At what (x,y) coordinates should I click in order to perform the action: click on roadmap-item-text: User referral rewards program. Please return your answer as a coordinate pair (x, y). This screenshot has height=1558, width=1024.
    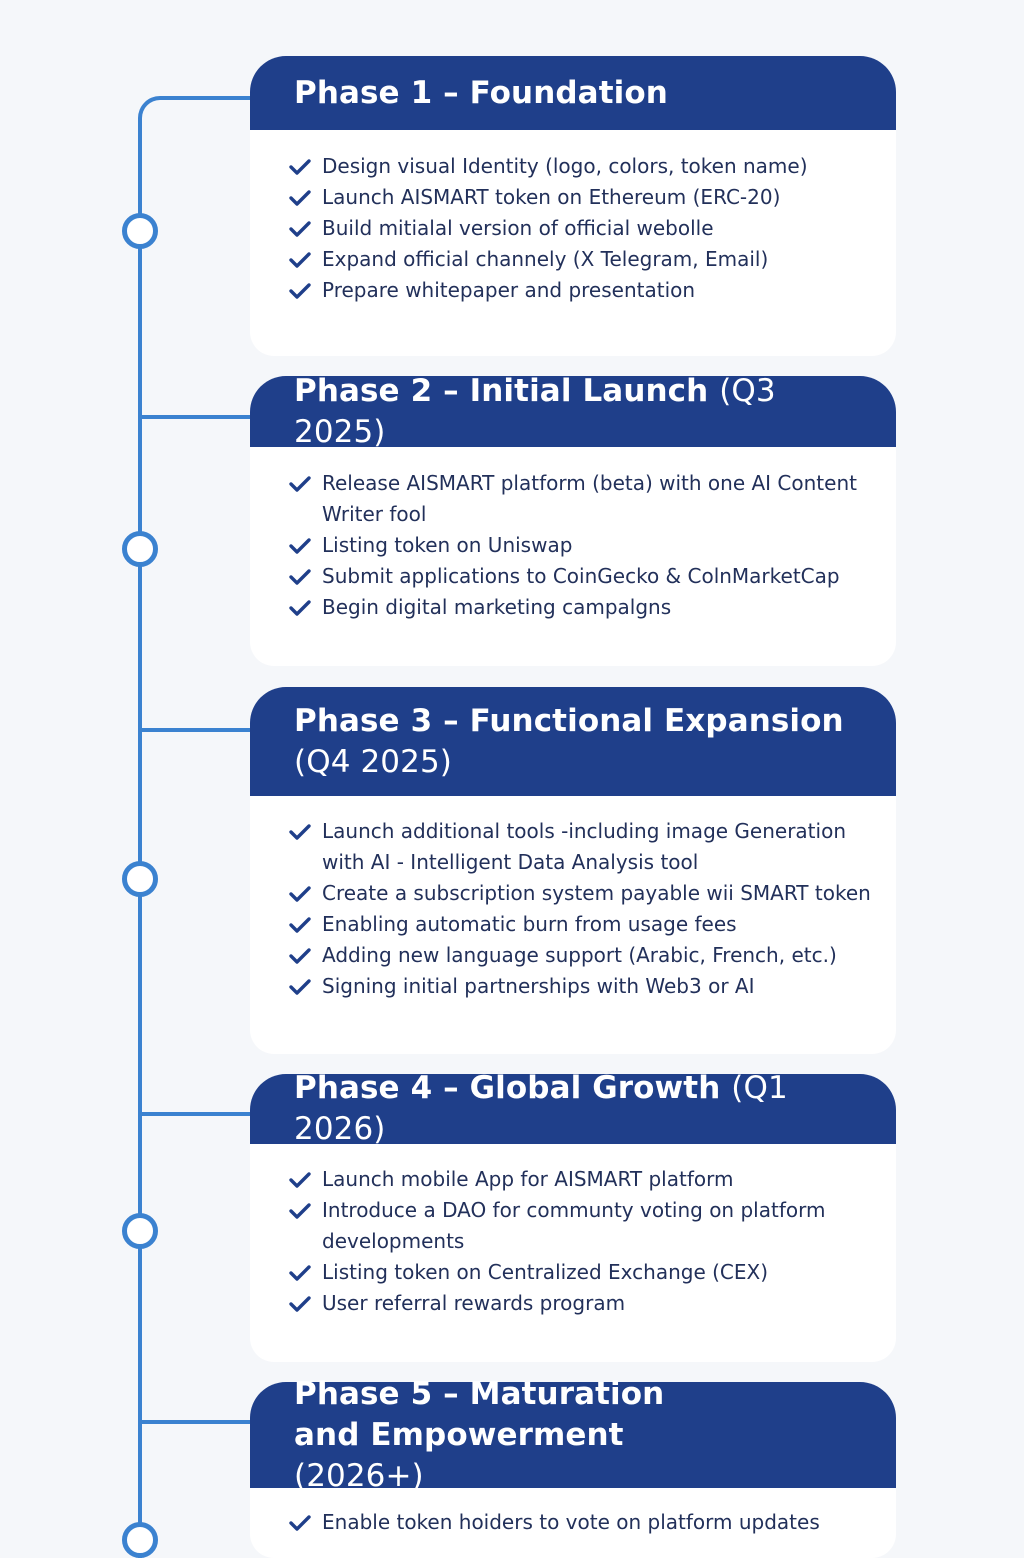
    Looking at the image, I should click on (474, 1303).